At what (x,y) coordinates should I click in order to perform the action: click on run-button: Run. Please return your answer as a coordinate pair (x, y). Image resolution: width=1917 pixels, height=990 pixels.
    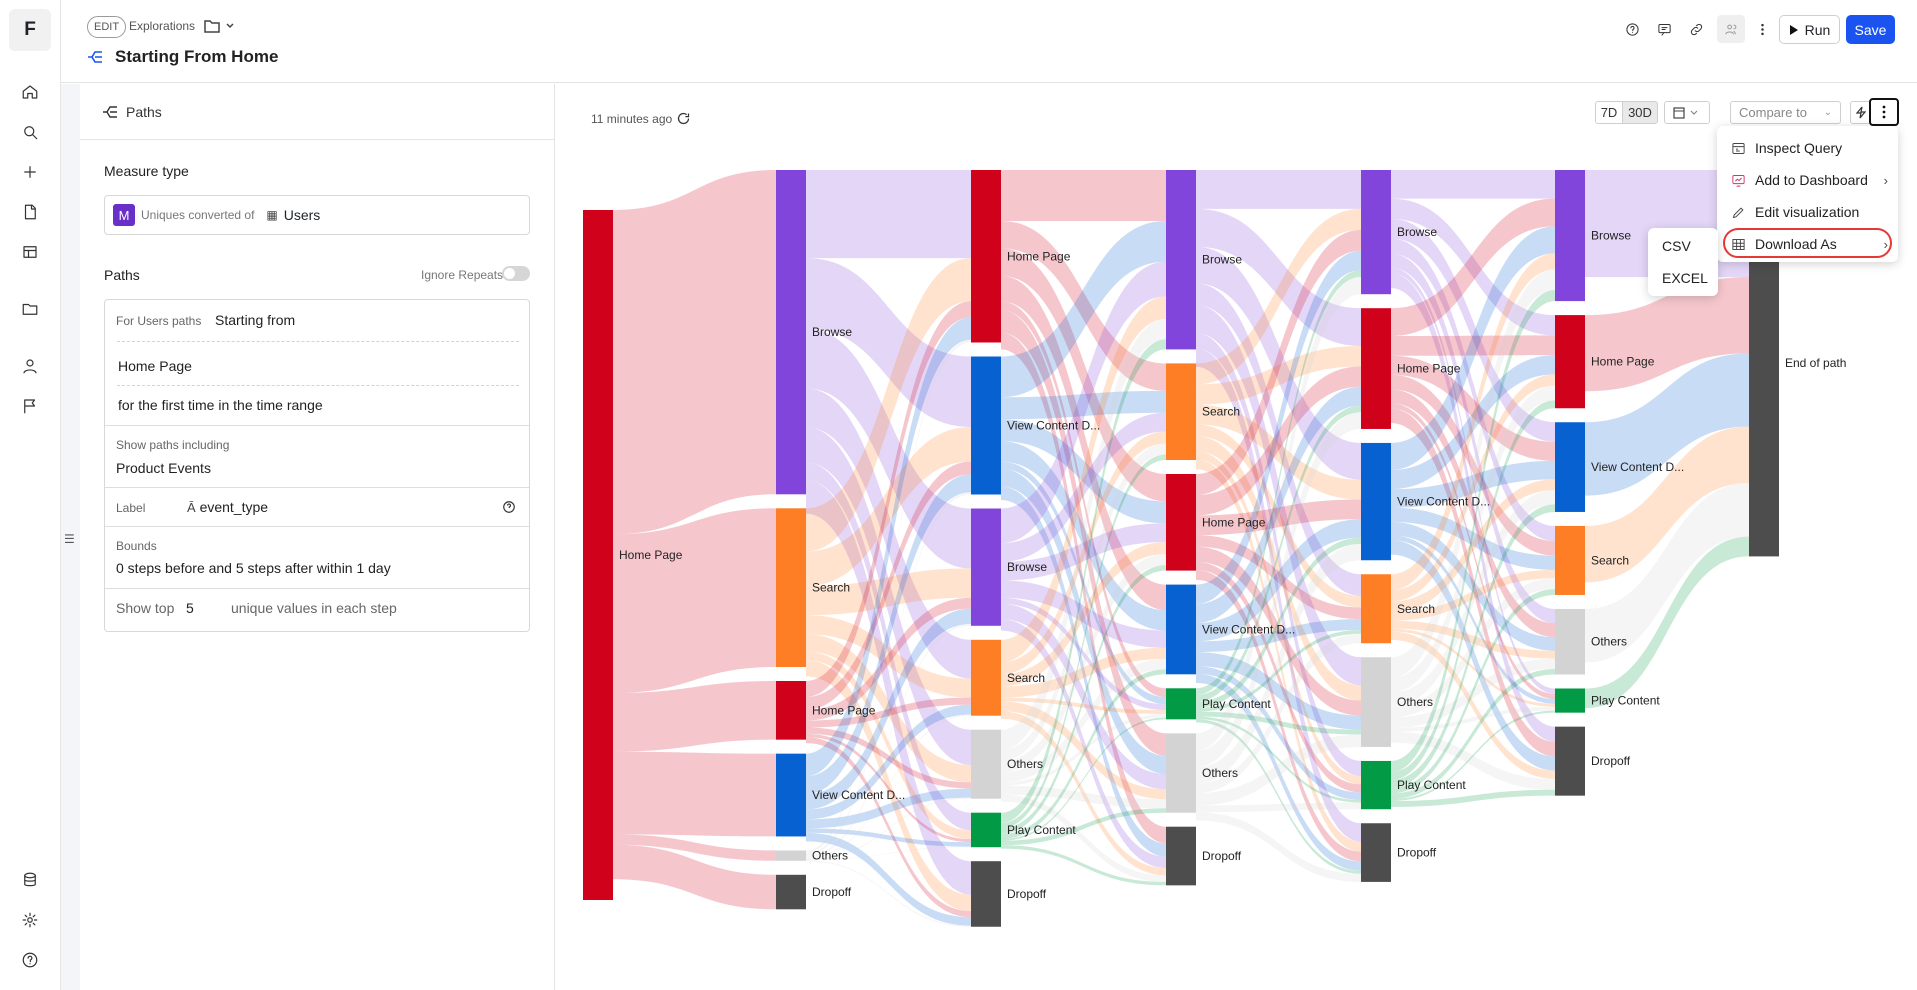
    Looking at the image, I should click on (1809, 29).